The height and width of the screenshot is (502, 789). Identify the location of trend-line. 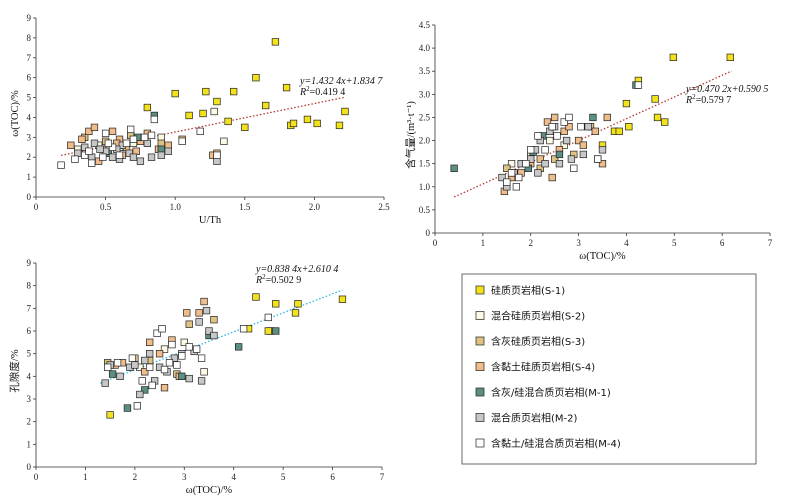
(203, 126).